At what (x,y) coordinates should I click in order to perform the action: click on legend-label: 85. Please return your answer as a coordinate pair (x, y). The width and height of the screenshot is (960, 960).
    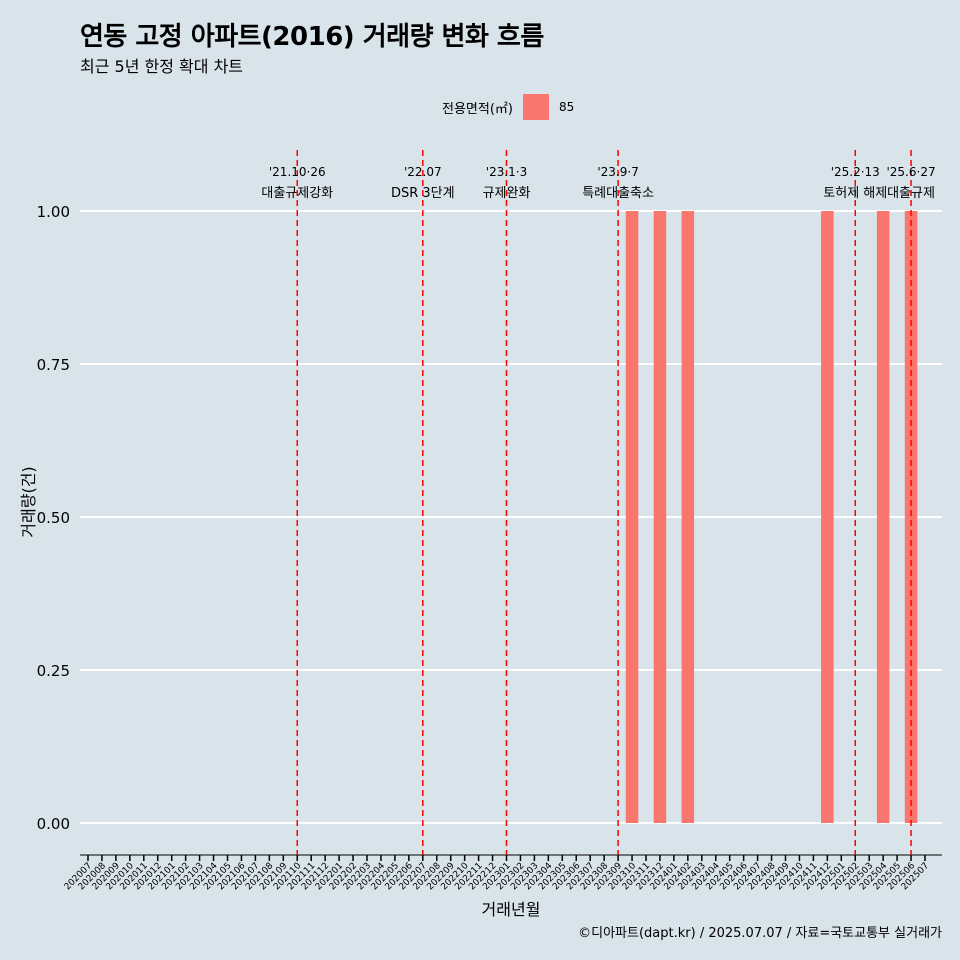
    Looking at the image, I should click on (566, 107).